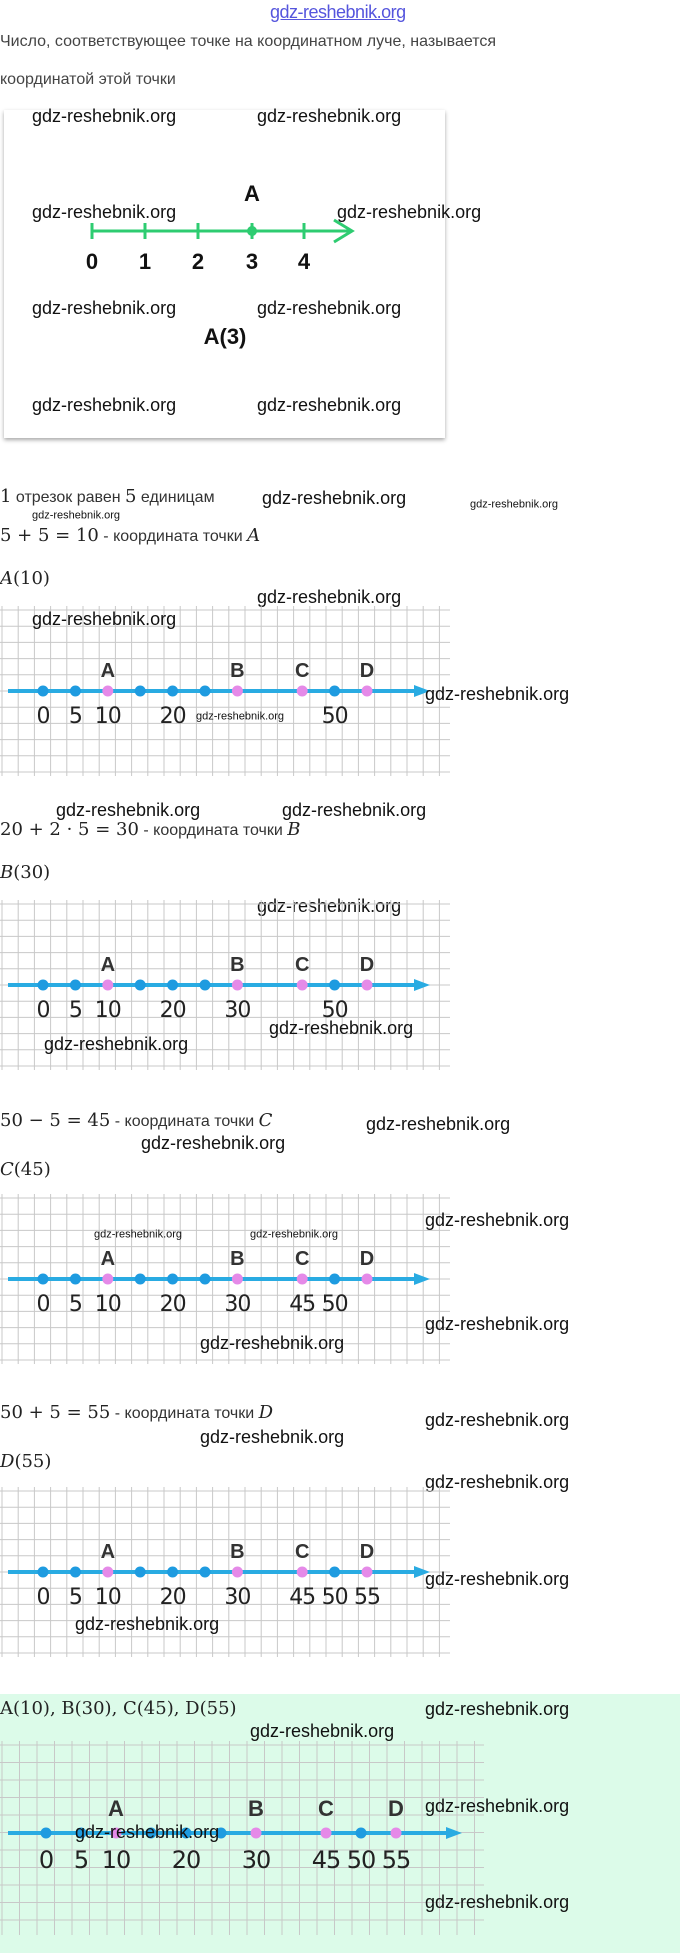 The height and width of the screenshot is (1953, 680). I want to click on tick-label: 5, so click(75, 1597).